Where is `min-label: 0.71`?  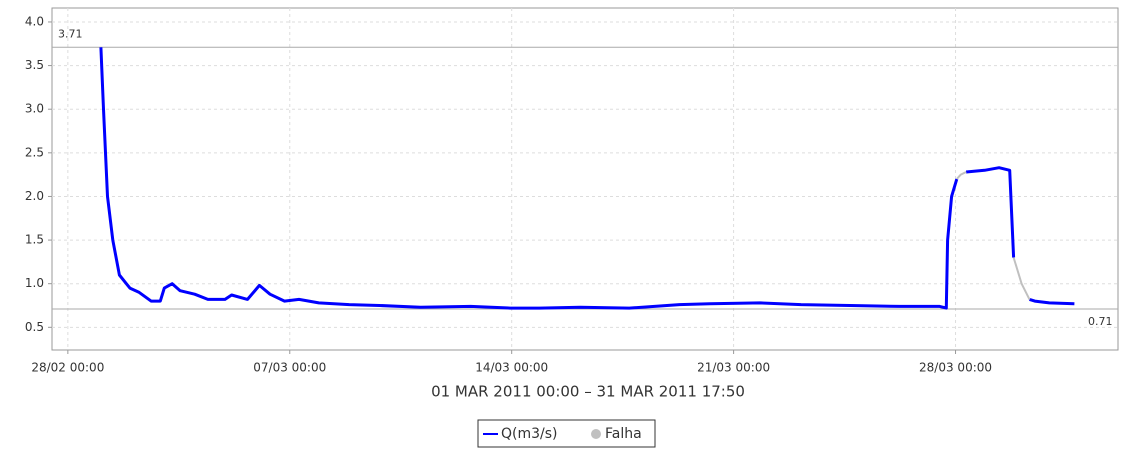 min-label: 0.71 is located at coordinates (1100, 321).